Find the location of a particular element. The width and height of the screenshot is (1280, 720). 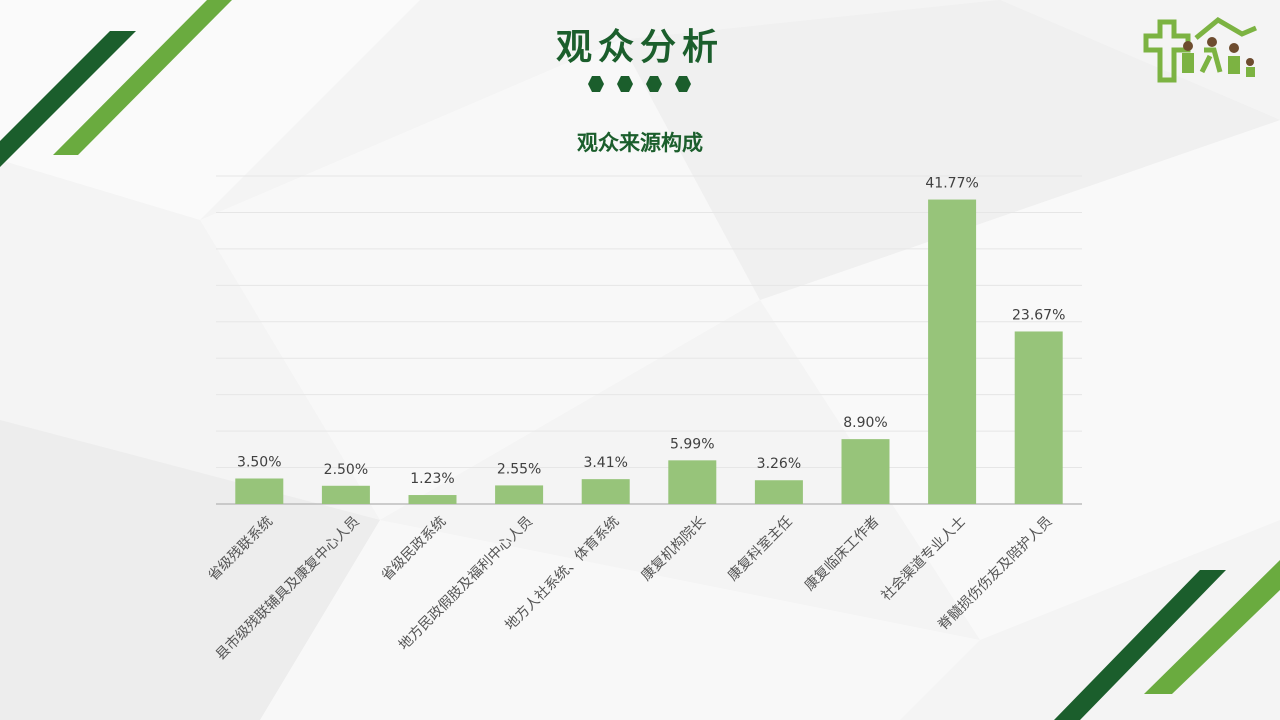

data-label-9: 23.67% is located at coordinates (1038, 315).